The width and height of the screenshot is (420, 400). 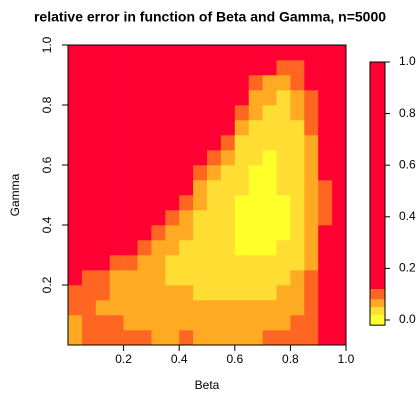 I want to click on x-tick-label: 0.4, so click(x=179, y=359).